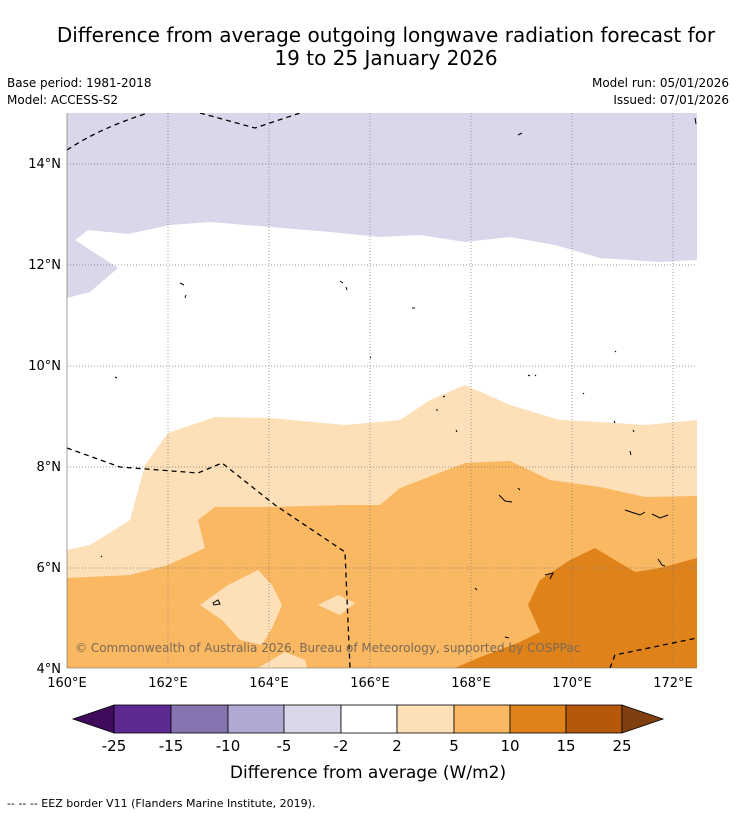 Image resolution: width=736 pixels, height=816 pixels. Describe the element at coordinates (114, 746) in the screenshot. I see `colorbar-tick-label: -25` at that location.